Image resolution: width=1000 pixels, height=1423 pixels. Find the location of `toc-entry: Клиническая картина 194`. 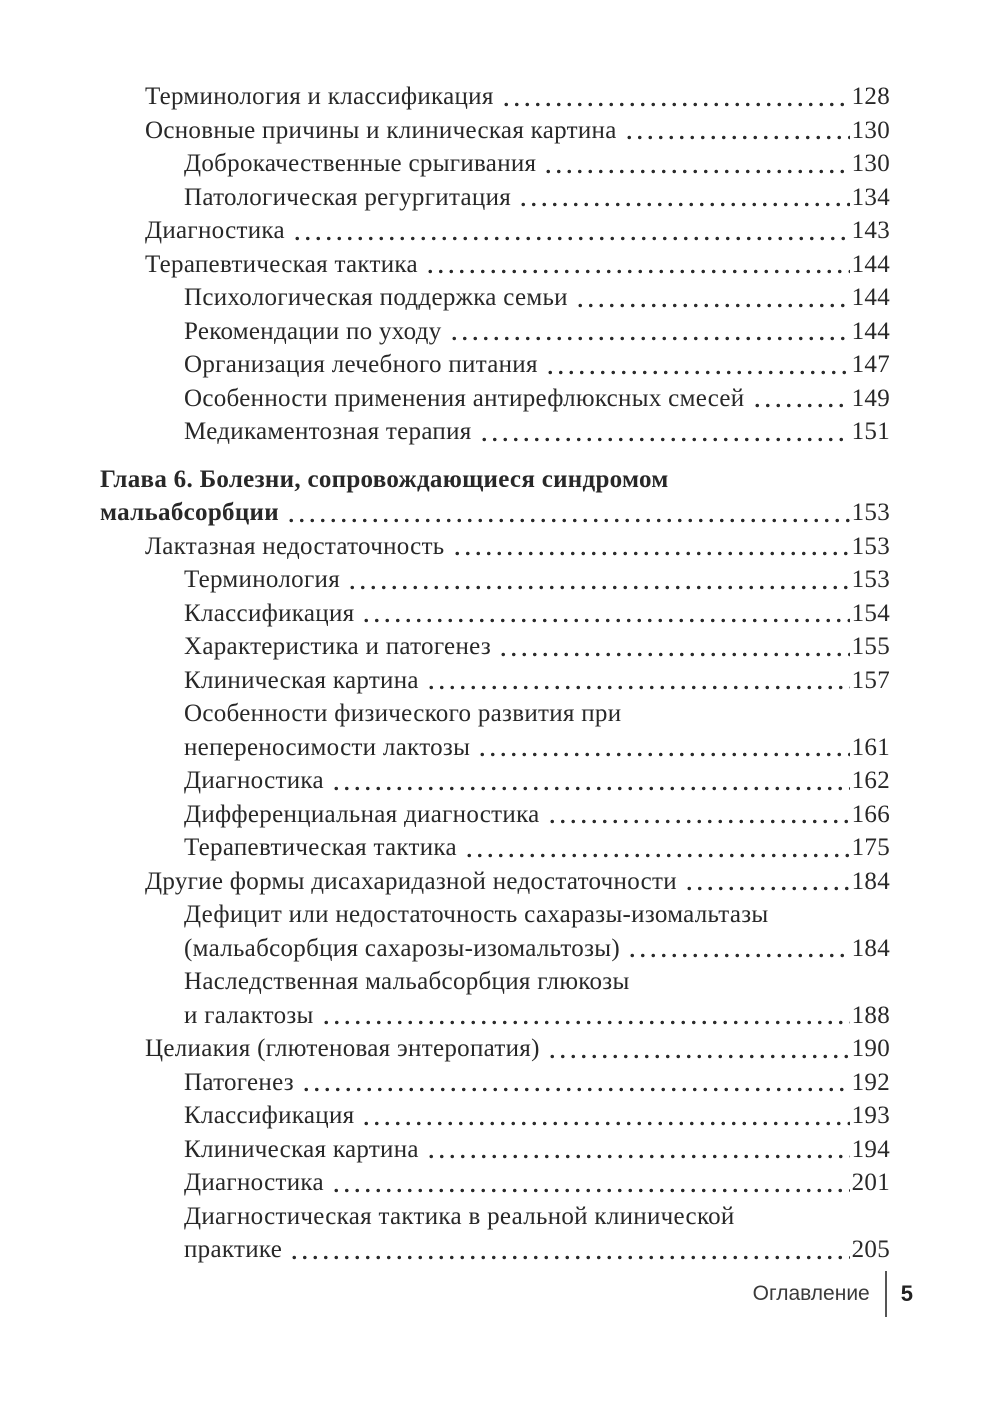

toc-entry: Клиническая картина 194 is located at coordinates (495, 1149).